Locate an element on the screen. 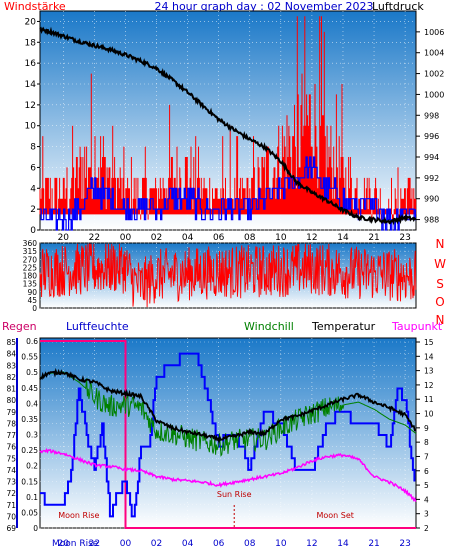 This screenshot has width=462, height=550. humidity-axis-tick: 82 is located at coordinates (11, 377).